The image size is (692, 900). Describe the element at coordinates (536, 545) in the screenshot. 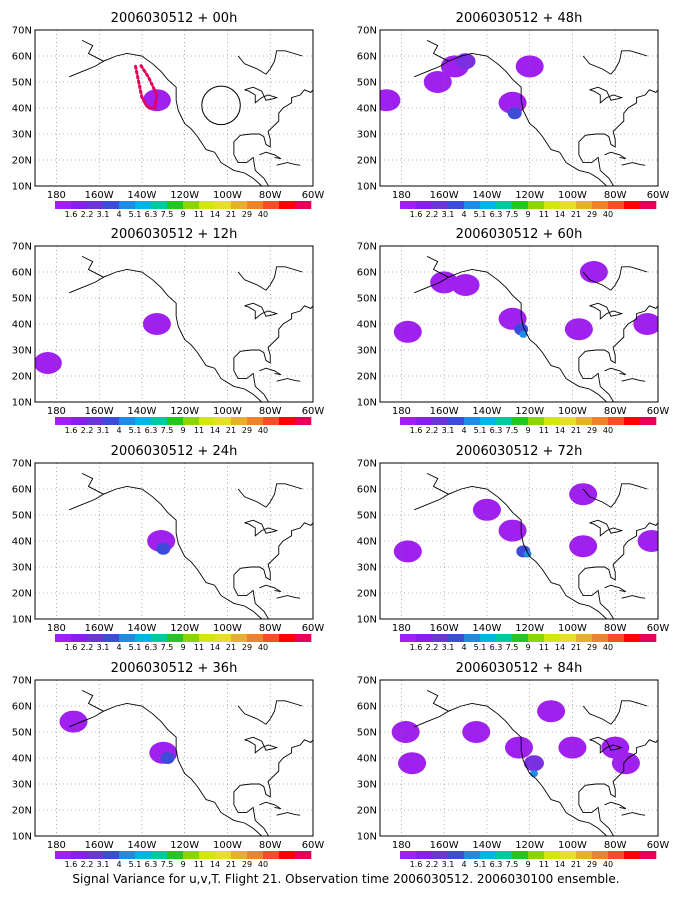

I see `coastline` at that location.